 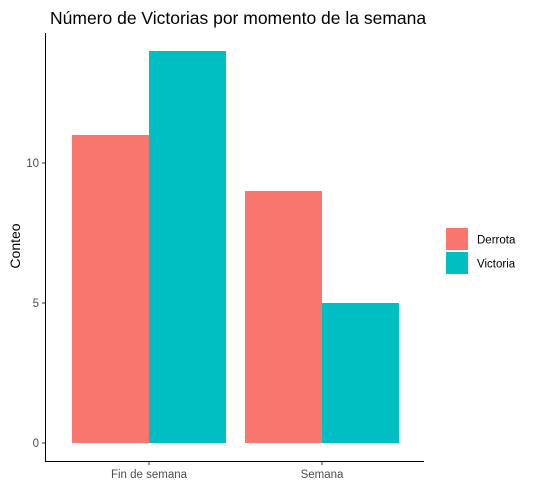 I want to click on legend-label-victoria: Victoria, so click(x=496, y=265).